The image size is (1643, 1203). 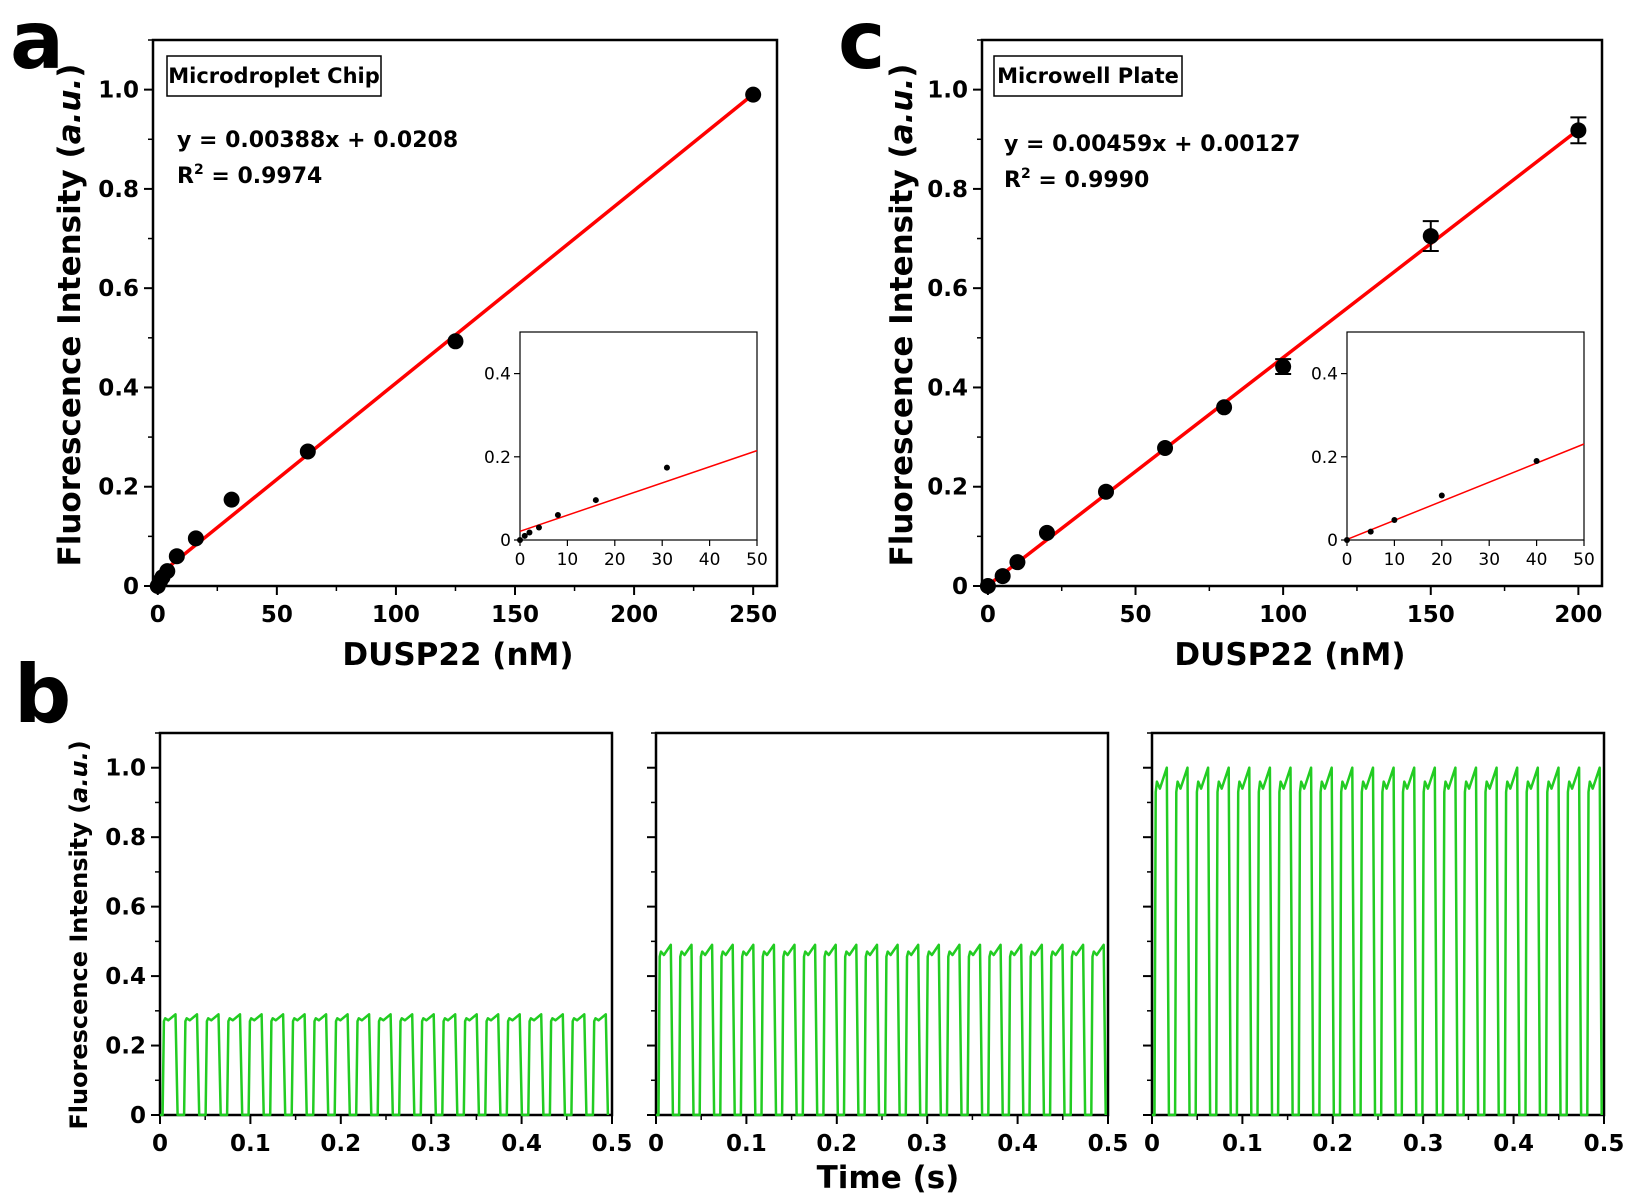 What do you see at coordinates (185, 176) in the screenshot?
I see `chart-a-r2-prefix: R` at bounding box center [185, 176].